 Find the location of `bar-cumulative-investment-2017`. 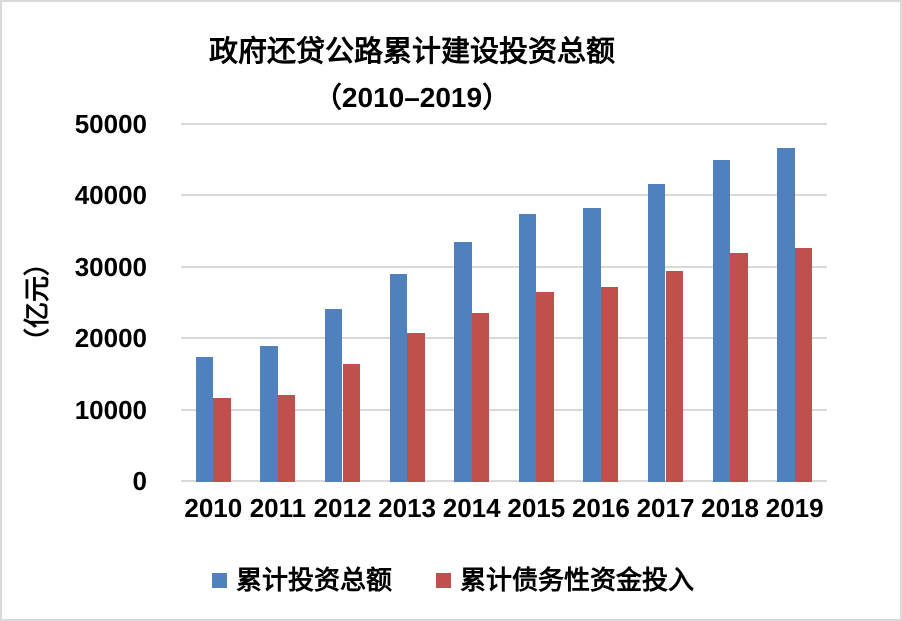

bar-cumulative-investment-2017 is located at coordinates (656, 333).